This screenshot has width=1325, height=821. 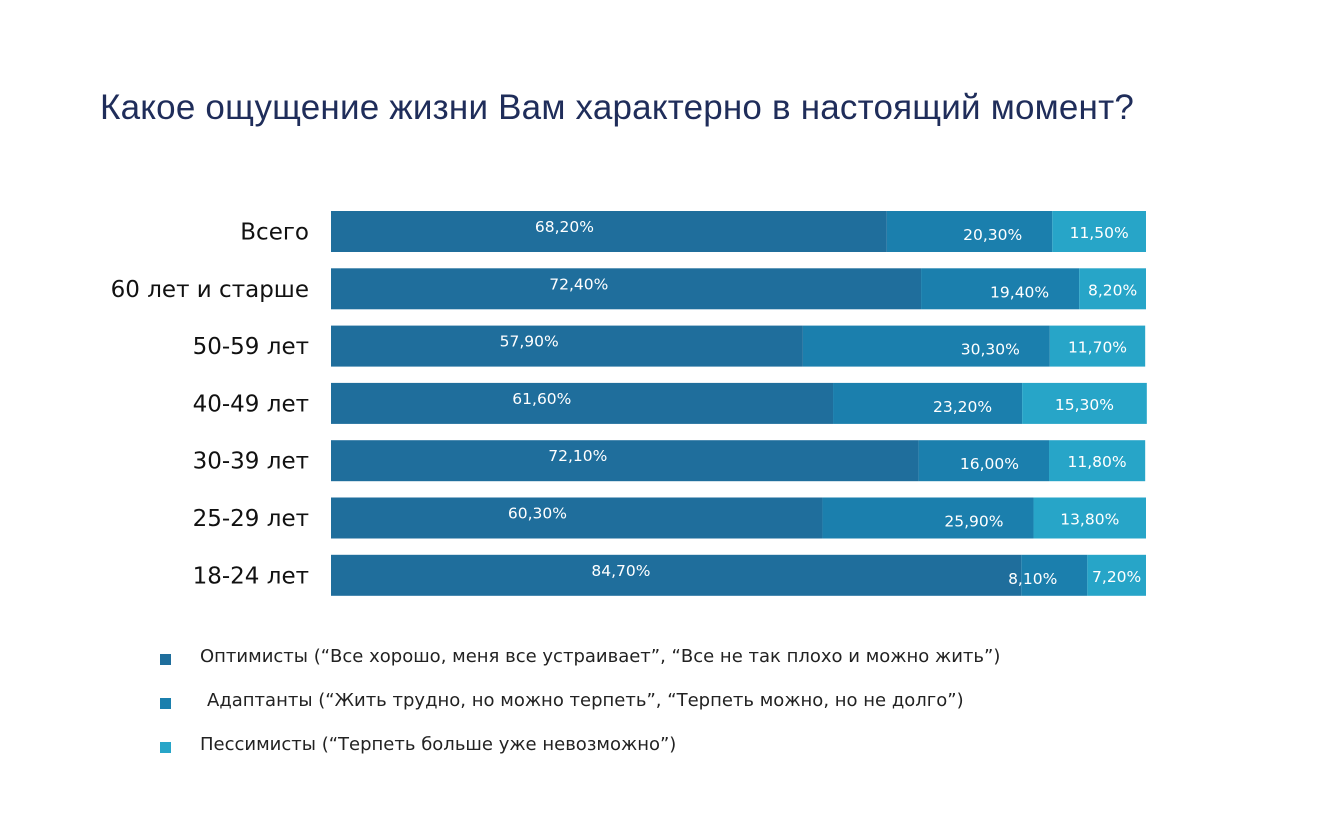 What do you see at coordinates (529, 342) in the screenshot?
I see `data-label-s0-cat-2: 57,90%` at bounding box center [529, 342].